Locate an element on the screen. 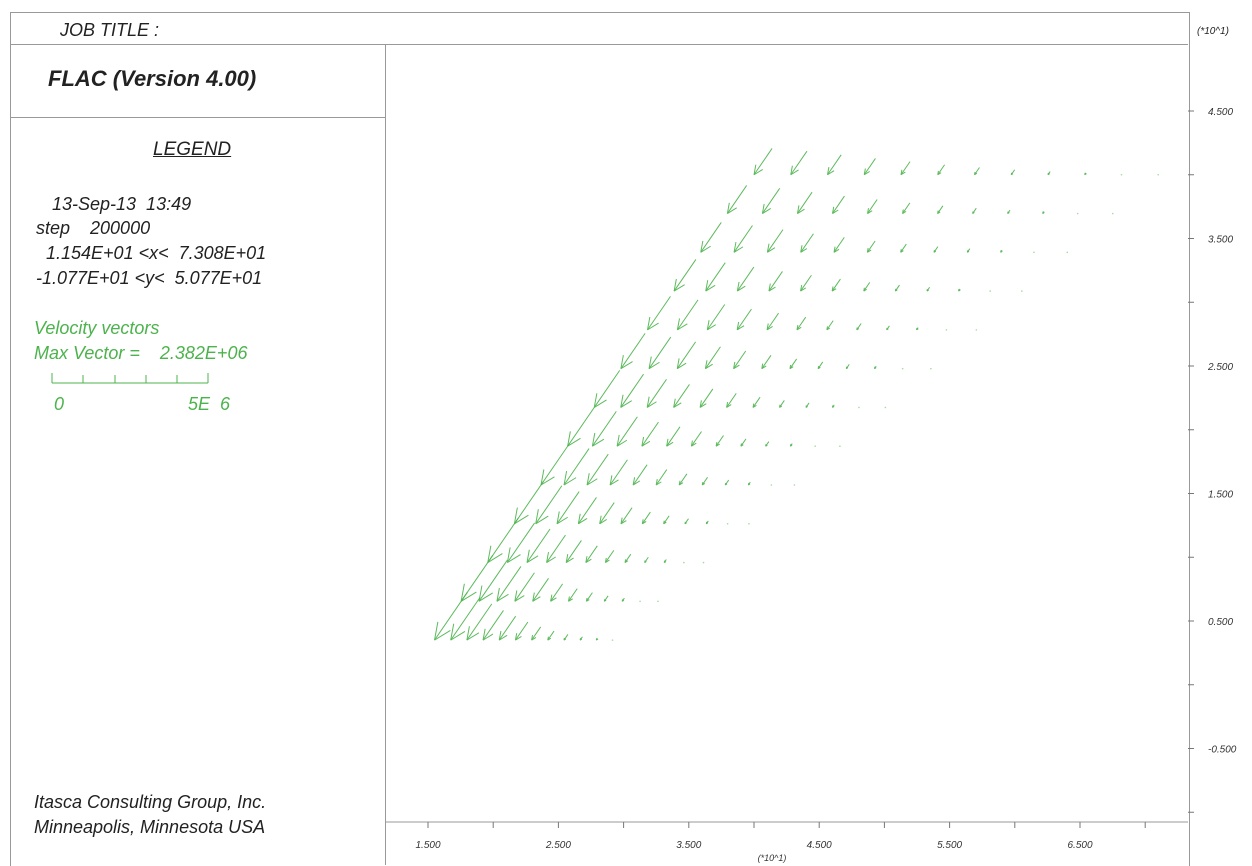  y-tick-label: 2.500 is located at coordinates (1220, 367).